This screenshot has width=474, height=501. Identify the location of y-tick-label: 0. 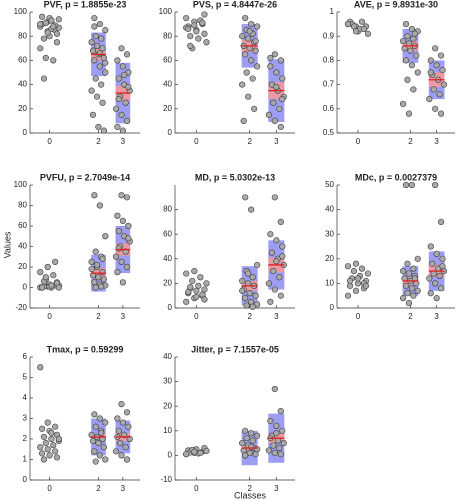
(25, 287).